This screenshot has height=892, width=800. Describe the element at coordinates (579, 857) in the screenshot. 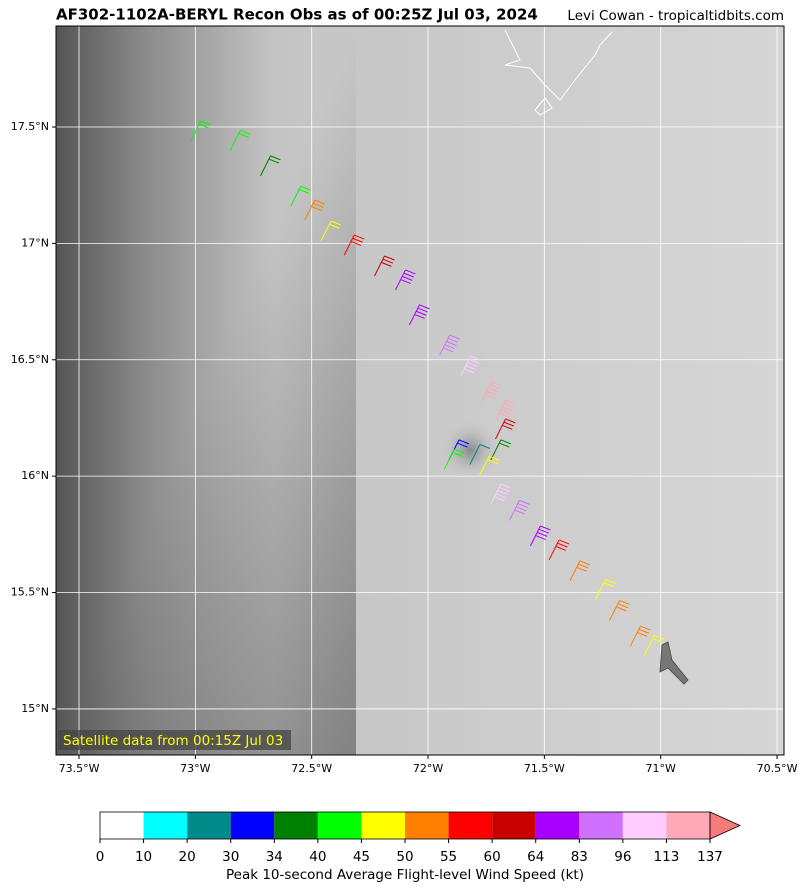

I see `colorbar-tick-label: 83` at that location.